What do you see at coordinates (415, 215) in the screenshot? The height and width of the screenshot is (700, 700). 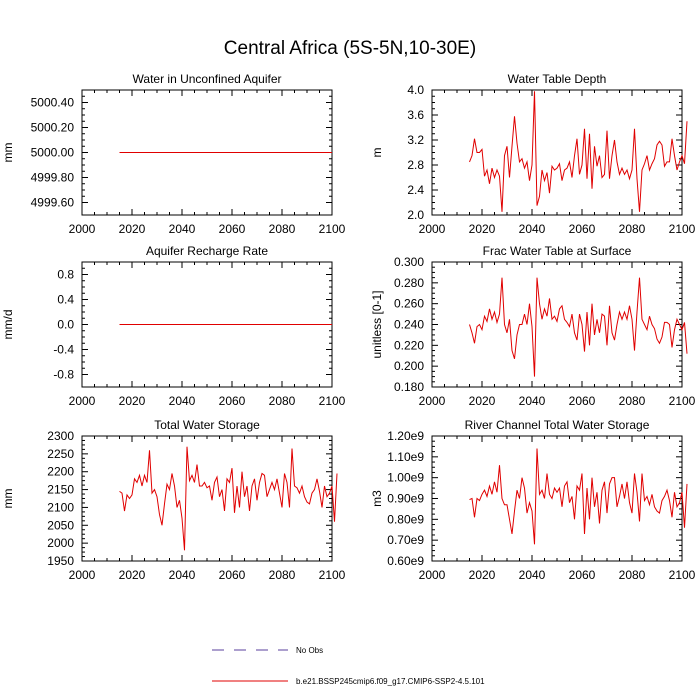 I see `y-tick-label: 2.0` at bounding box center [415, 215].